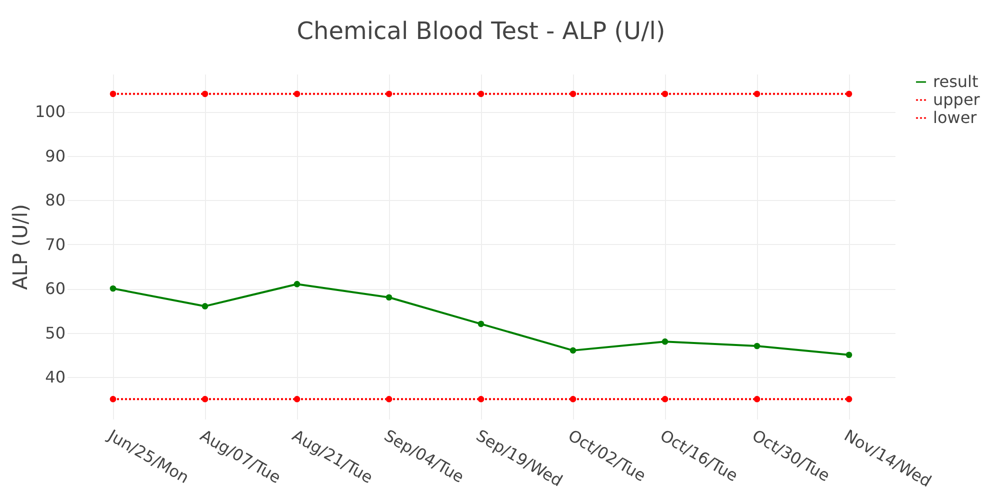  I want to click on y-tick-label: 40, so click(55, 376).